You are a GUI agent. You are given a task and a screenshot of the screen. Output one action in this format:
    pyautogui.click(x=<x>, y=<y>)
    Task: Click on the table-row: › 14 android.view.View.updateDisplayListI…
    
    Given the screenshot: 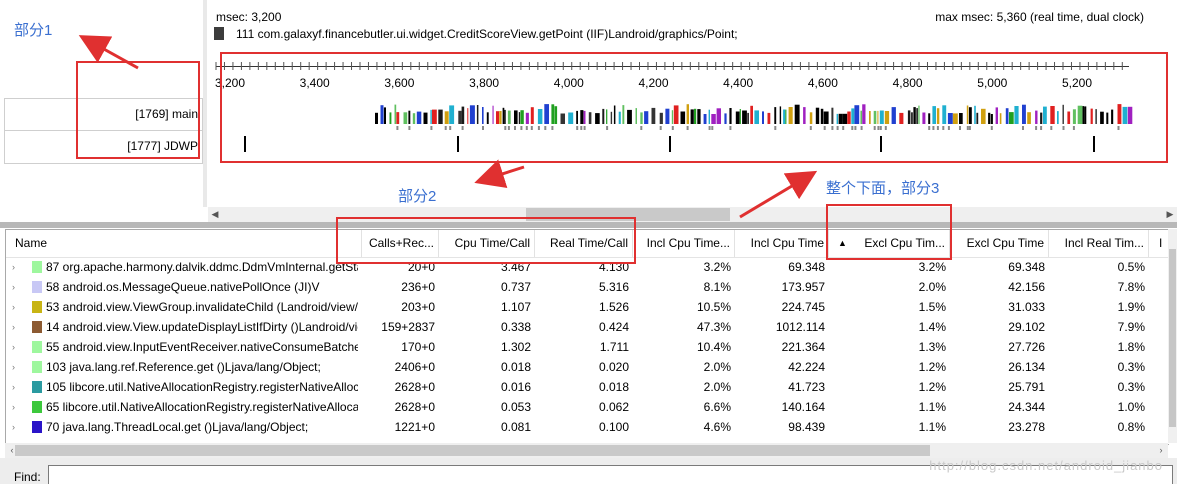 What is the action you would take?
    pyautogui.click(x=587, y=327)
    